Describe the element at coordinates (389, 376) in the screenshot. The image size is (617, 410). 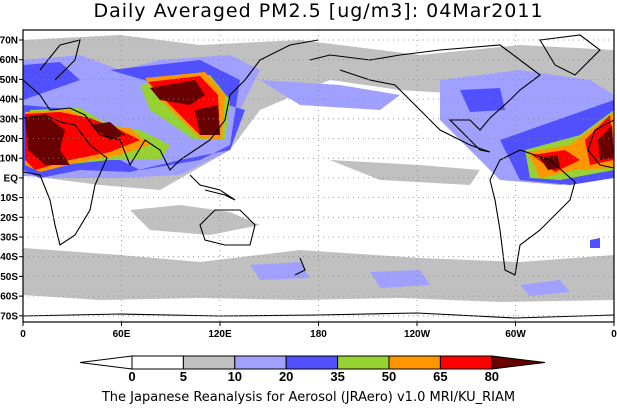
I see `colorbar-label: 50` at that location.